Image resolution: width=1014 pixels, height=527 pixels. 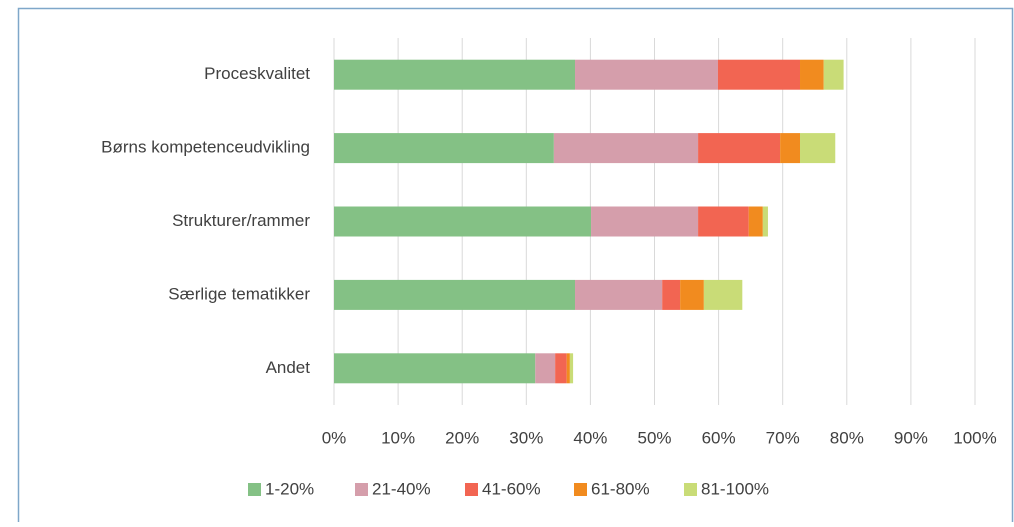 What do you see at coordinates (526, 437) in the screenshot?
I see `x-tick-label: 30%` at bounding box center [526, 437].